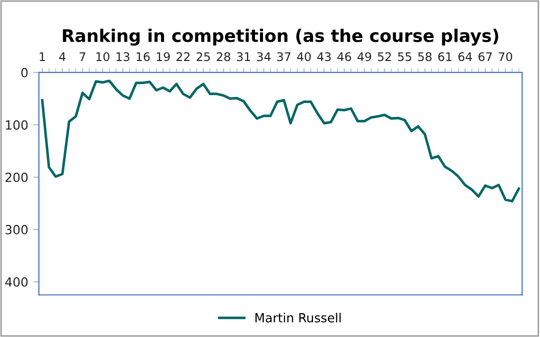 This screenshot has width=540, height=337. I want to click on x-tick-label: 55, so click(405, 57).